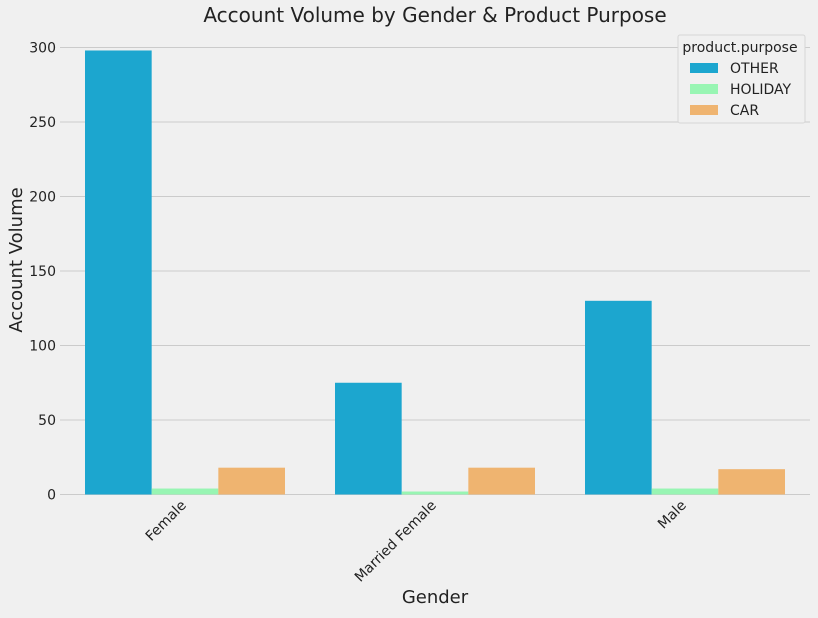 This screenshot has width=818, height=618. What do you see at coordinates (42, 347) in the screenshot?
I see `y-tick-label: 100` at bounding box center [42, 347].